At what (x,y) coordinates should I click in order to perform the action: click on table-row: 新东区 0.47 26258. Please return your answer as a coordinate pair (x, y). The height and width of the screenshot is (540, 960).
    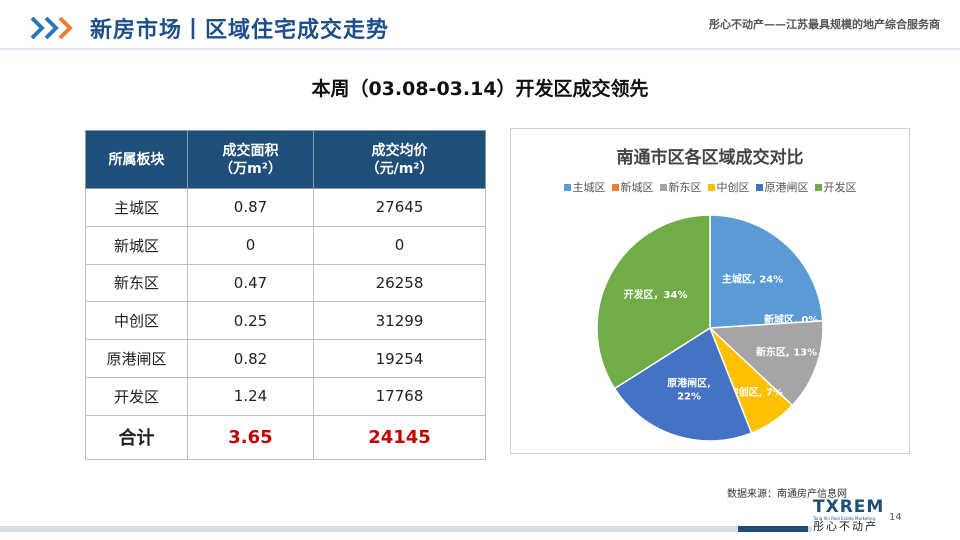
    Looking at the image, I should click on (285, 283).